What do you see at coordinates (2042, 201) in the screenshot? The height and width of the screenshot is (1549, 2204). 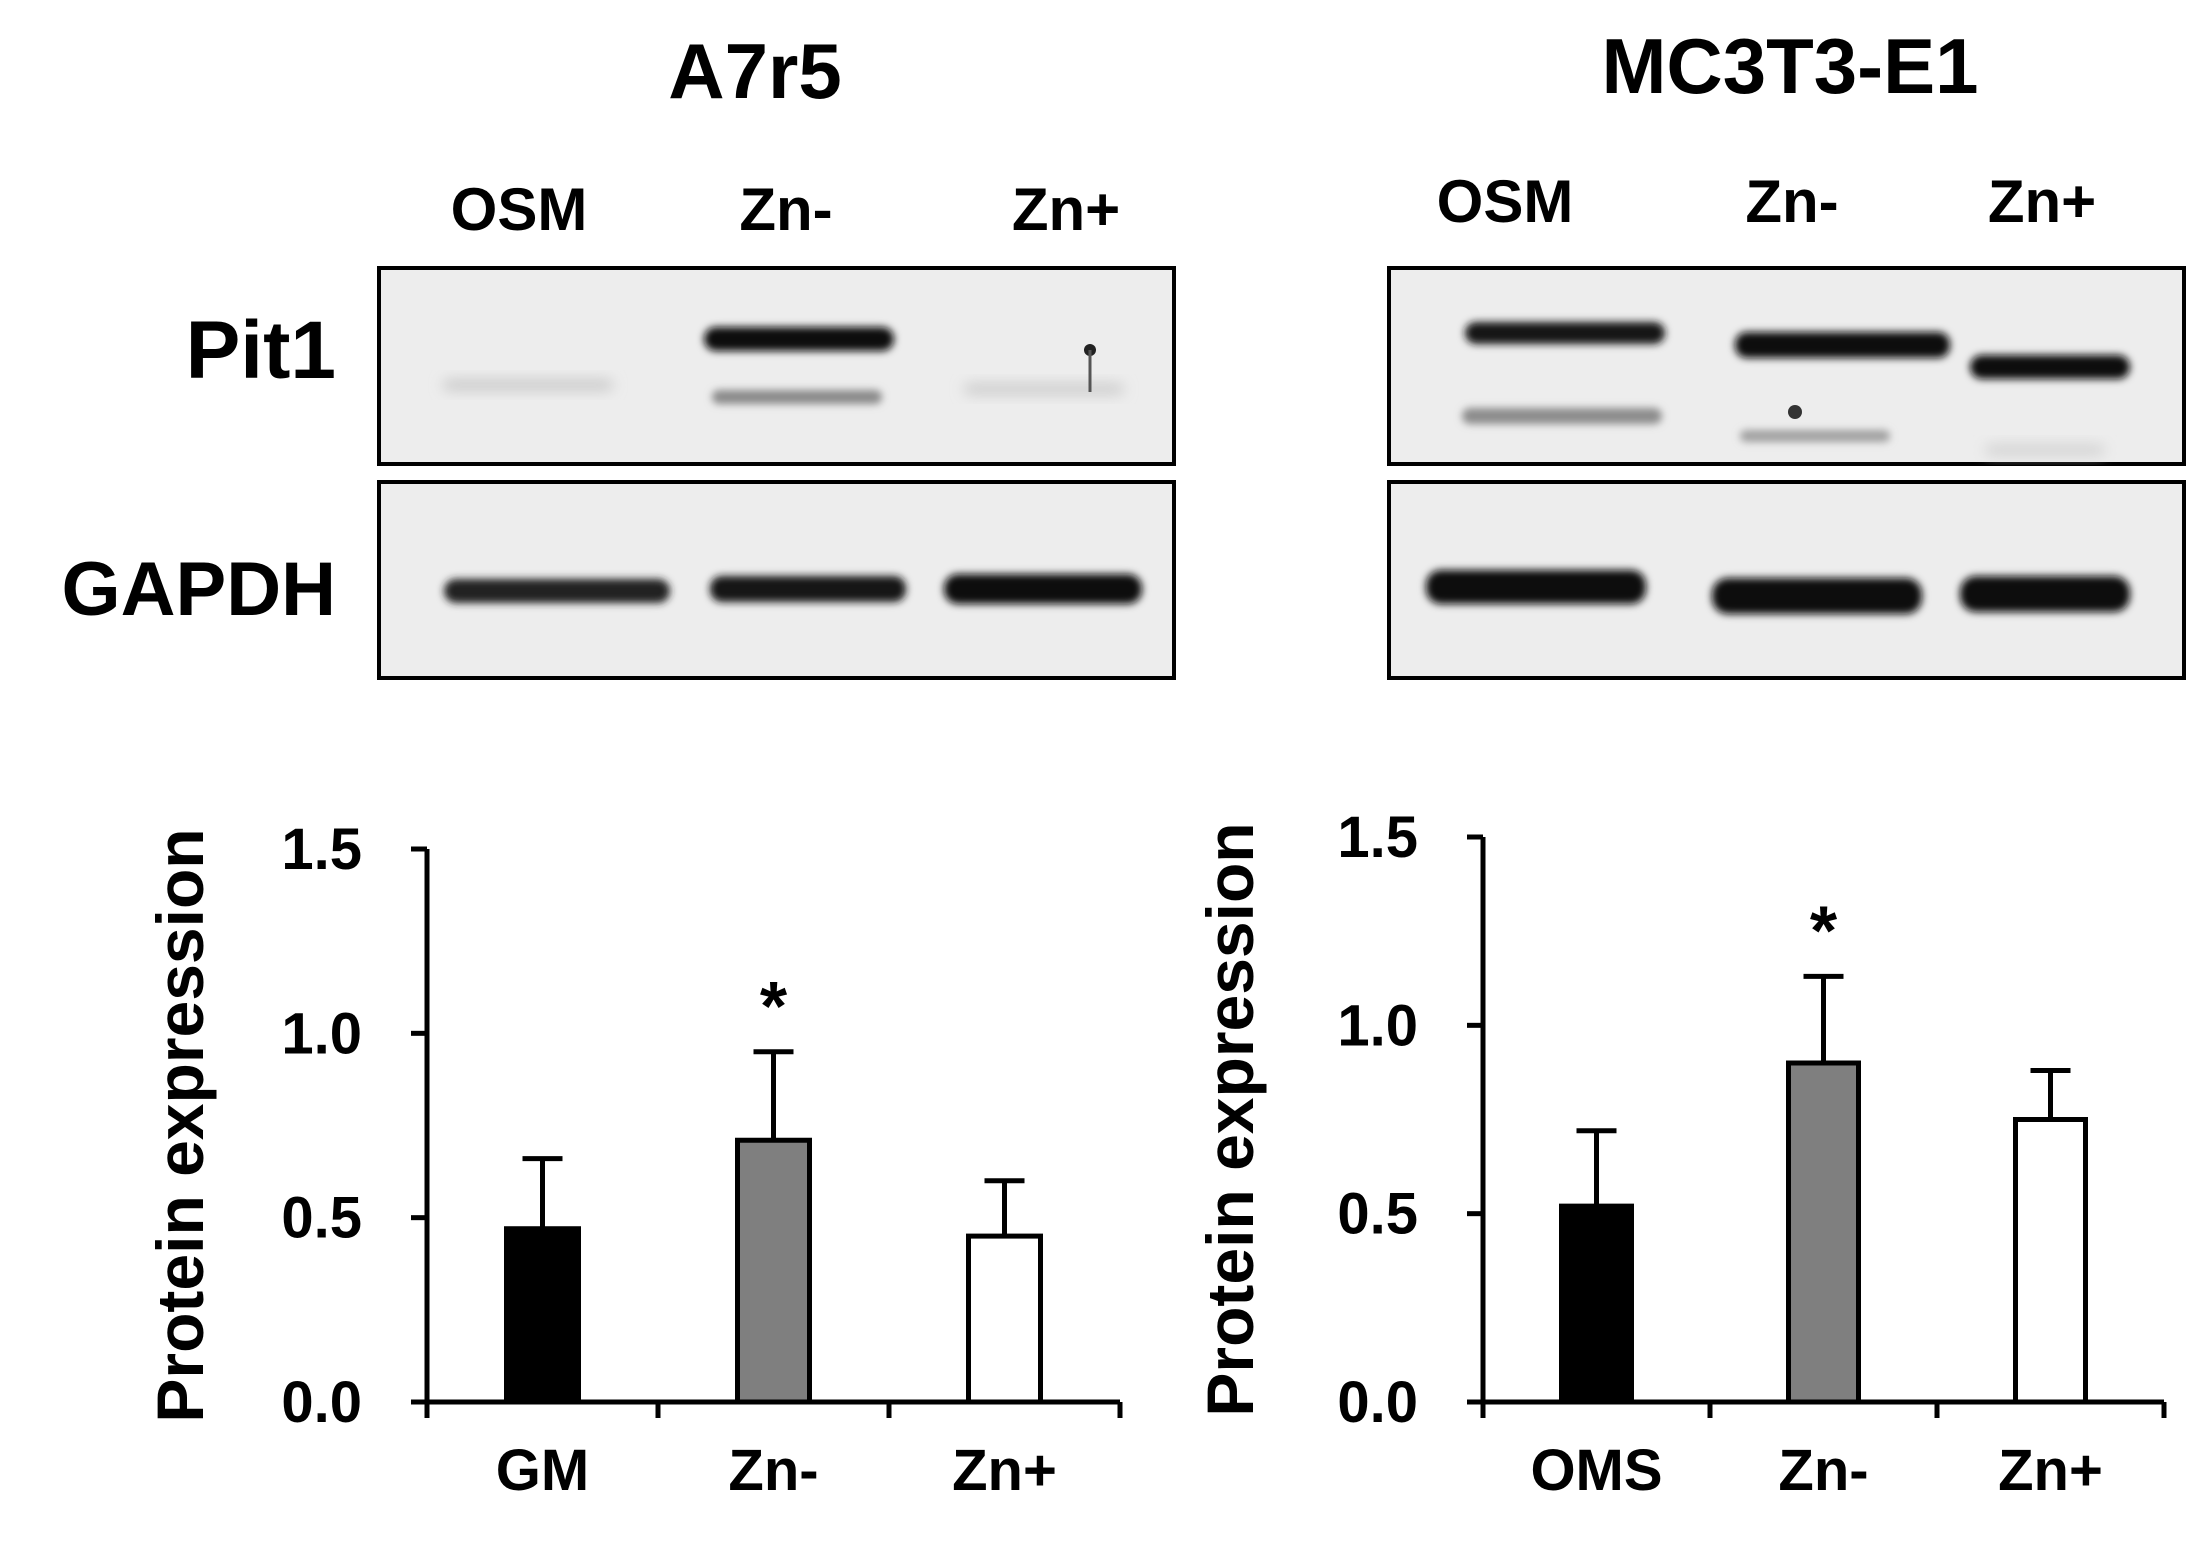 I see `lane-label-zn-plus-2: Zn+` at bounding box center [2042, 201].